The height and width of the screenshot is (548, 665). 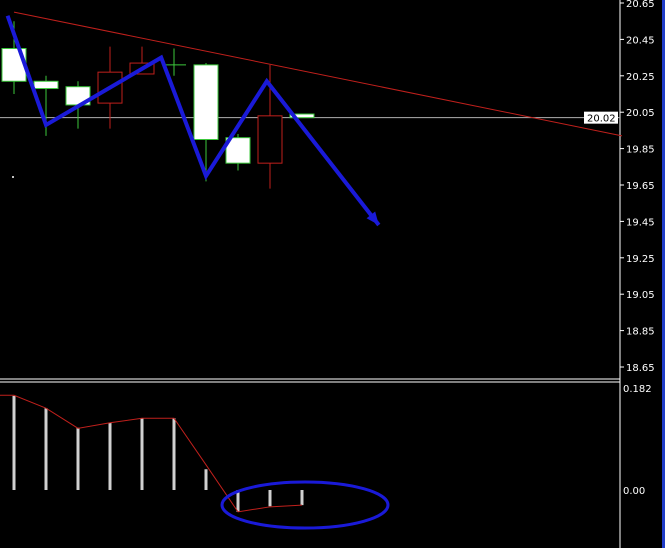 I want to click on price-tick-label: 20.65, so click(x=640, y=5).